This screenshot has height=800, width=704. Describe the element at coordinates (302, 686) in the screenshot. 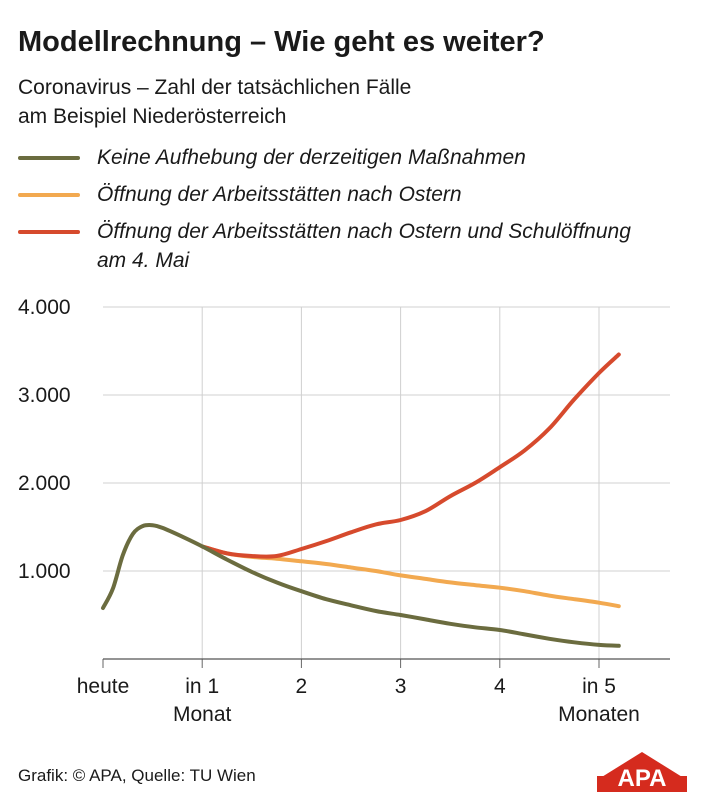

I see `x-tick-label: 2` at that location.